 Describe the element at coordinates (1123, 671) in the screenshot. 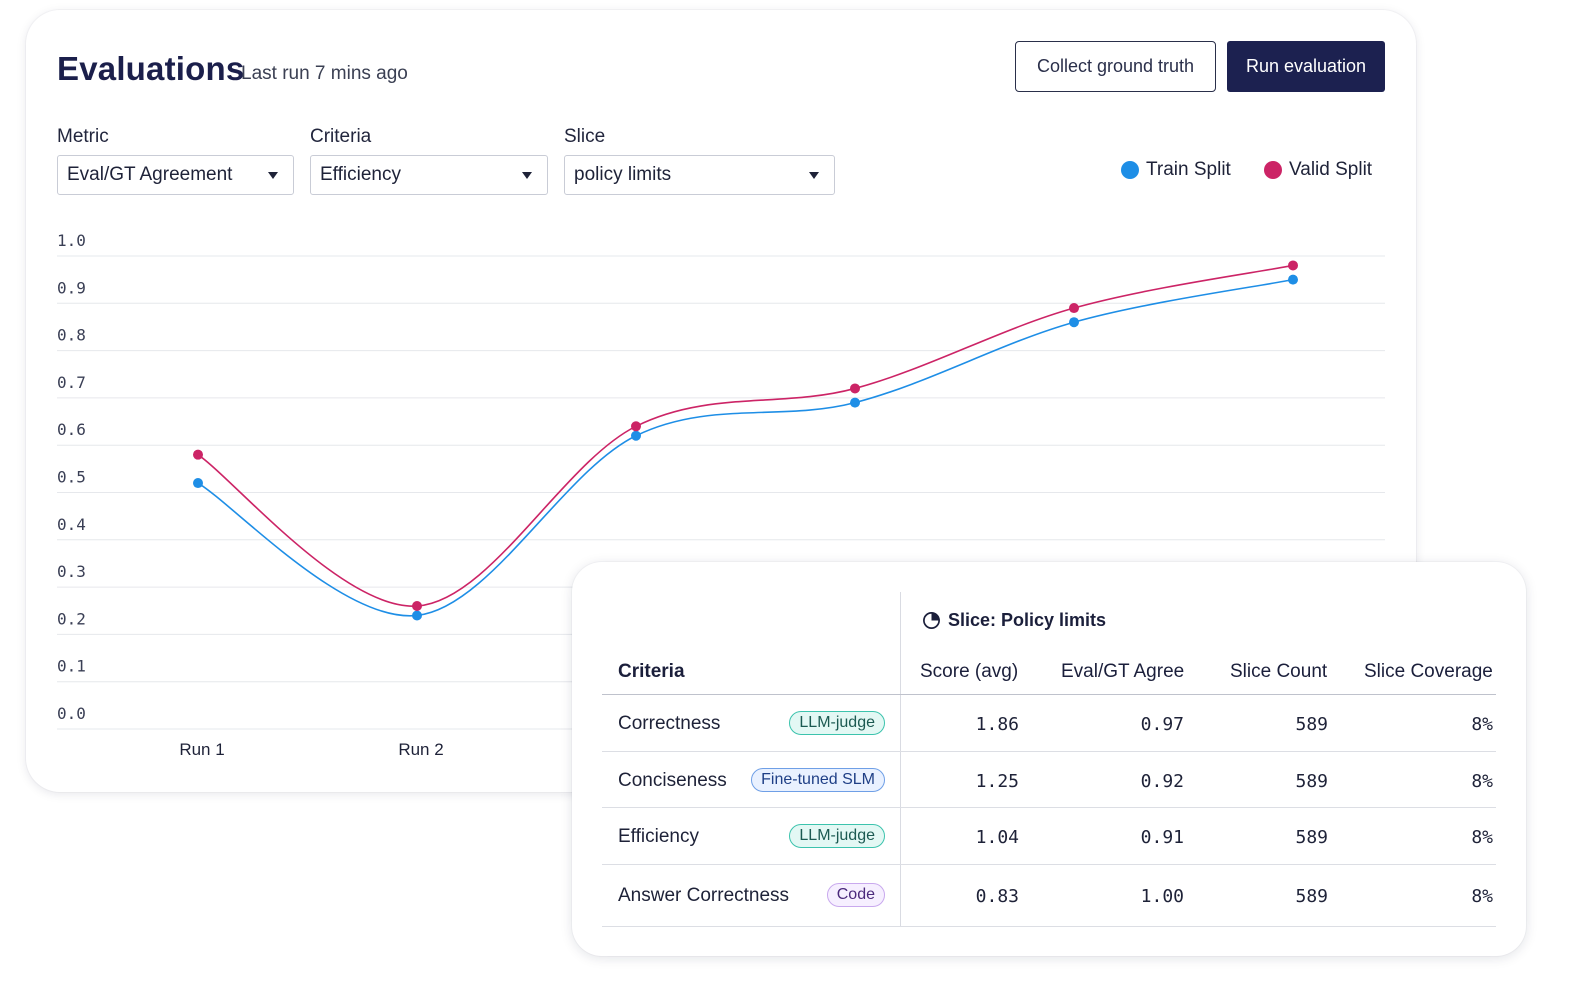

I see `column-header-agree: Eval/GT Agree` at that location.